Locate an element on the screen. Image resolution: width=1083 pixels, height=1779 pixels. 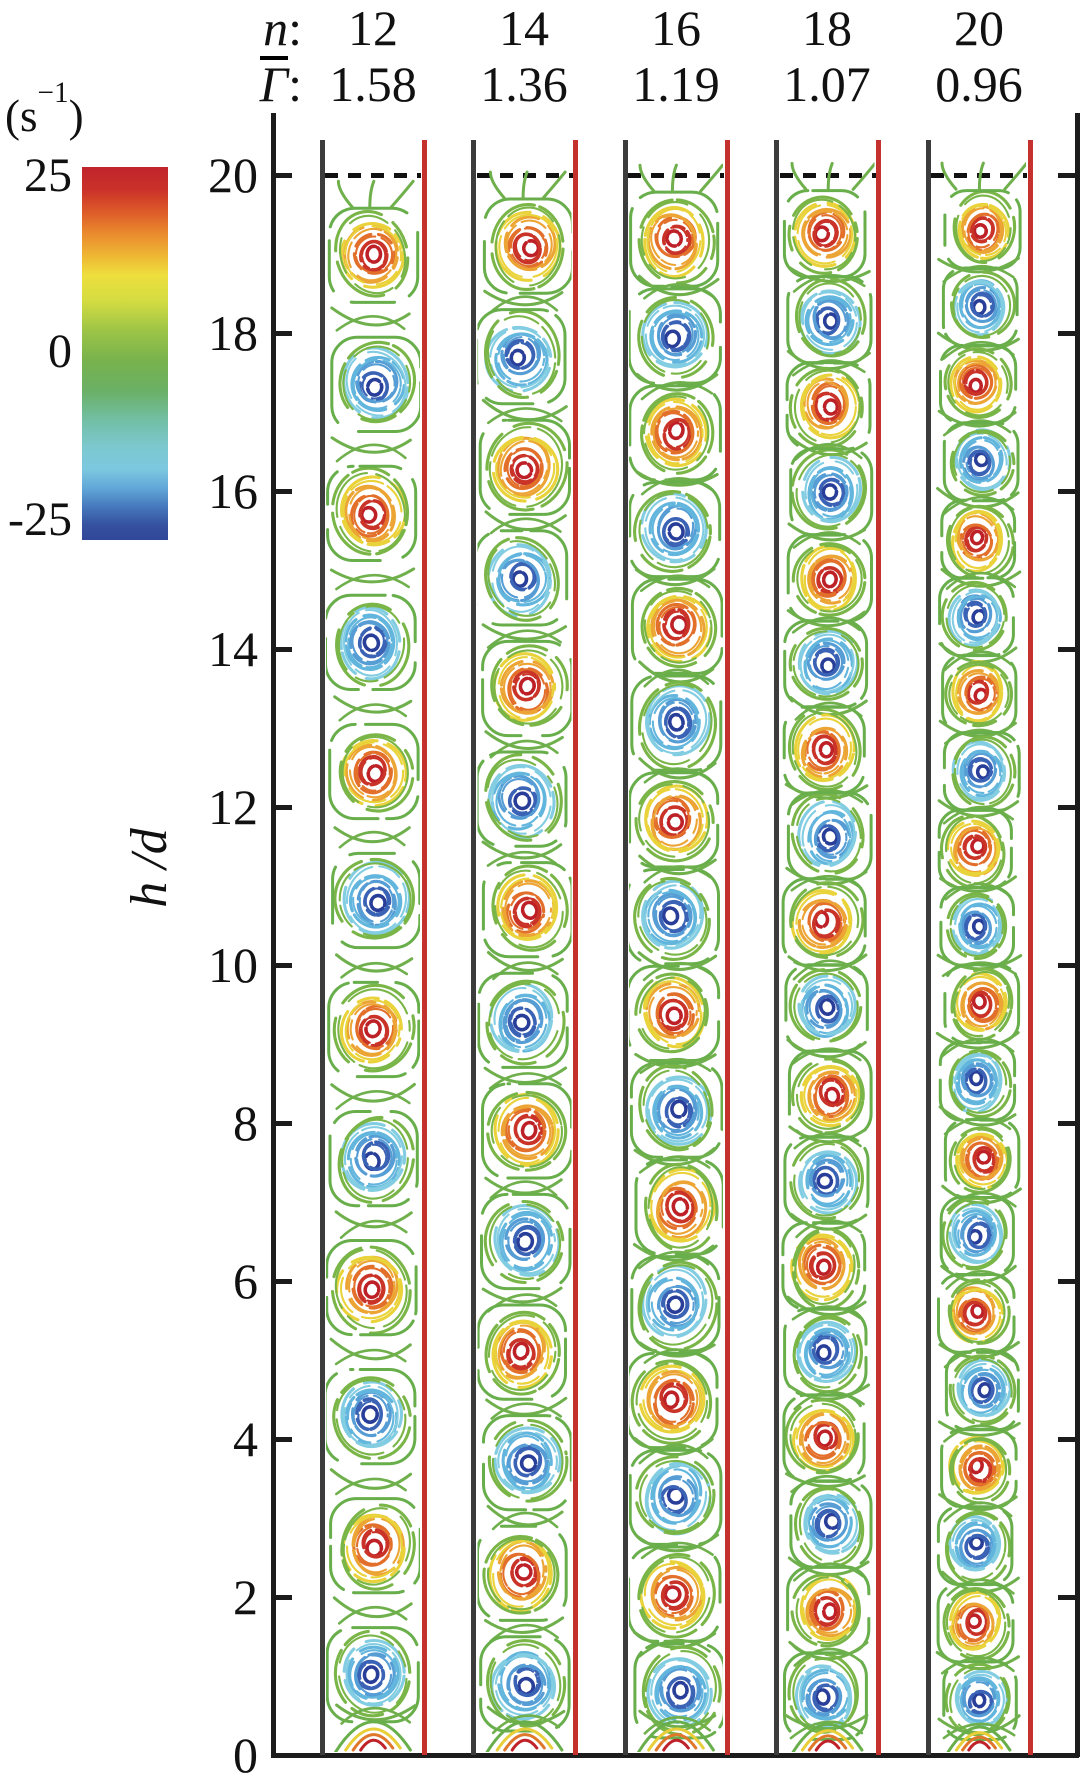
x-axis-line-bottom is located at coordinates (675, 1755).